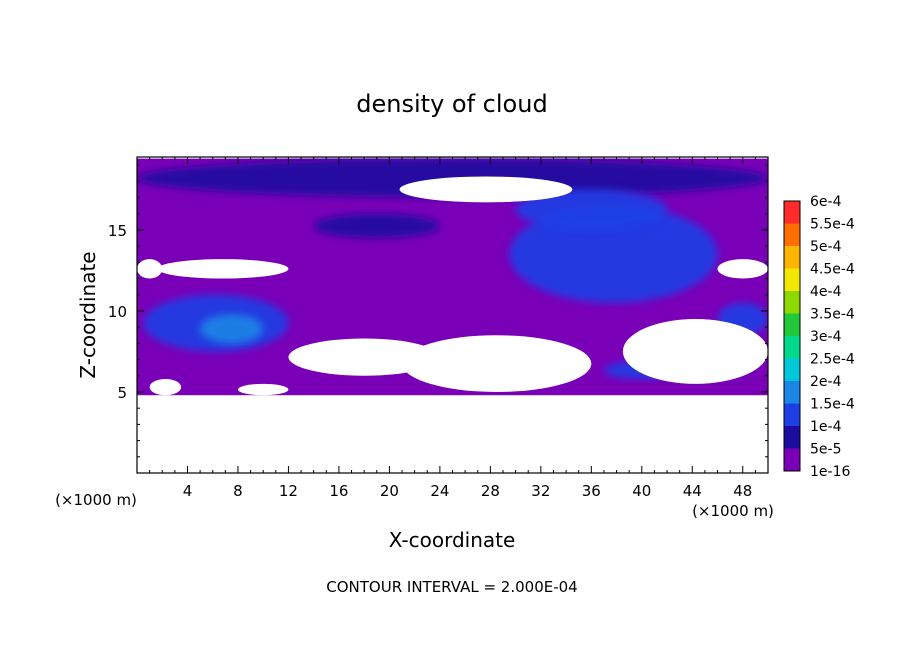 The width and height of the screenshot is (904, 654). I want to click on colorbar-label: 5e-5, so click(825, 450).